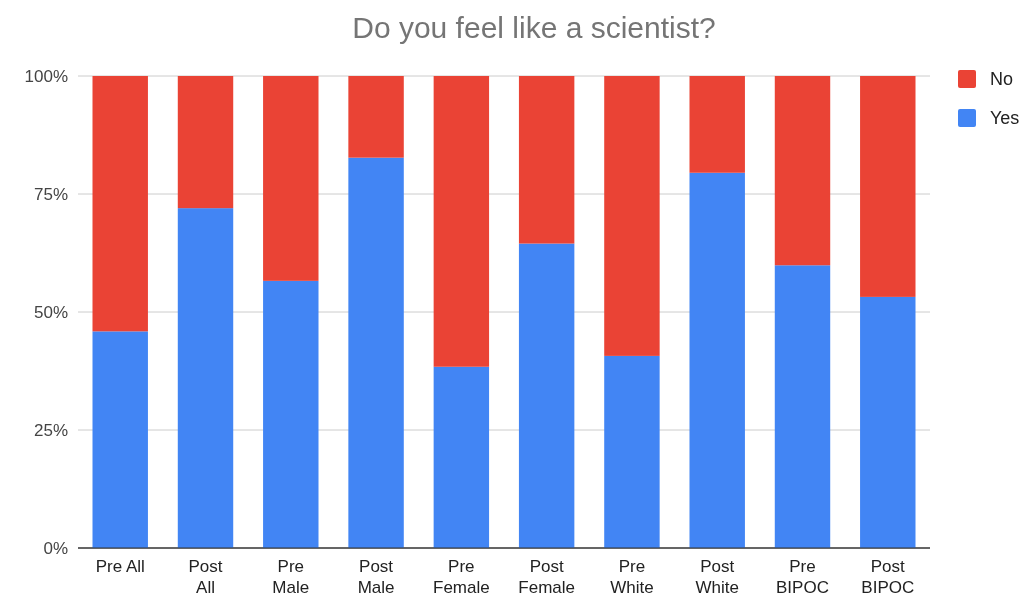 This screenshot has width=1029, height=611. What do you see at coordinates (546, 577) in the screenshot?
I see `x-tick-label: Post Female` at bounding box center [546, 577].